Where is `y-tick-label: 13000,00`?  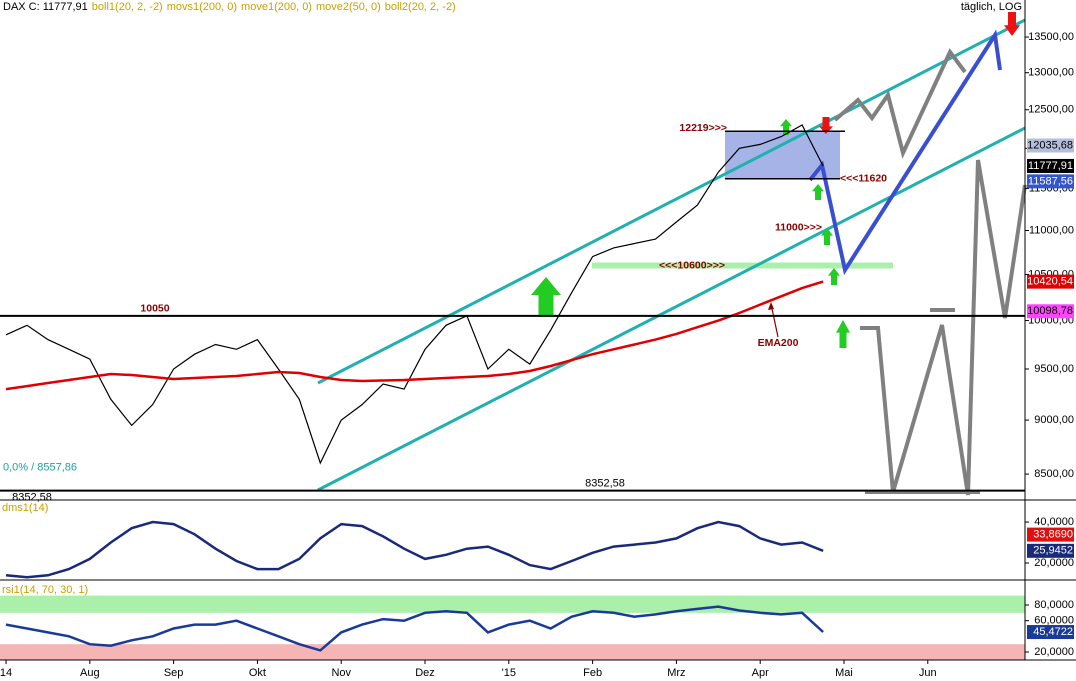 y-tick-label: 13000,00 is located at coordinates (1051, 73).